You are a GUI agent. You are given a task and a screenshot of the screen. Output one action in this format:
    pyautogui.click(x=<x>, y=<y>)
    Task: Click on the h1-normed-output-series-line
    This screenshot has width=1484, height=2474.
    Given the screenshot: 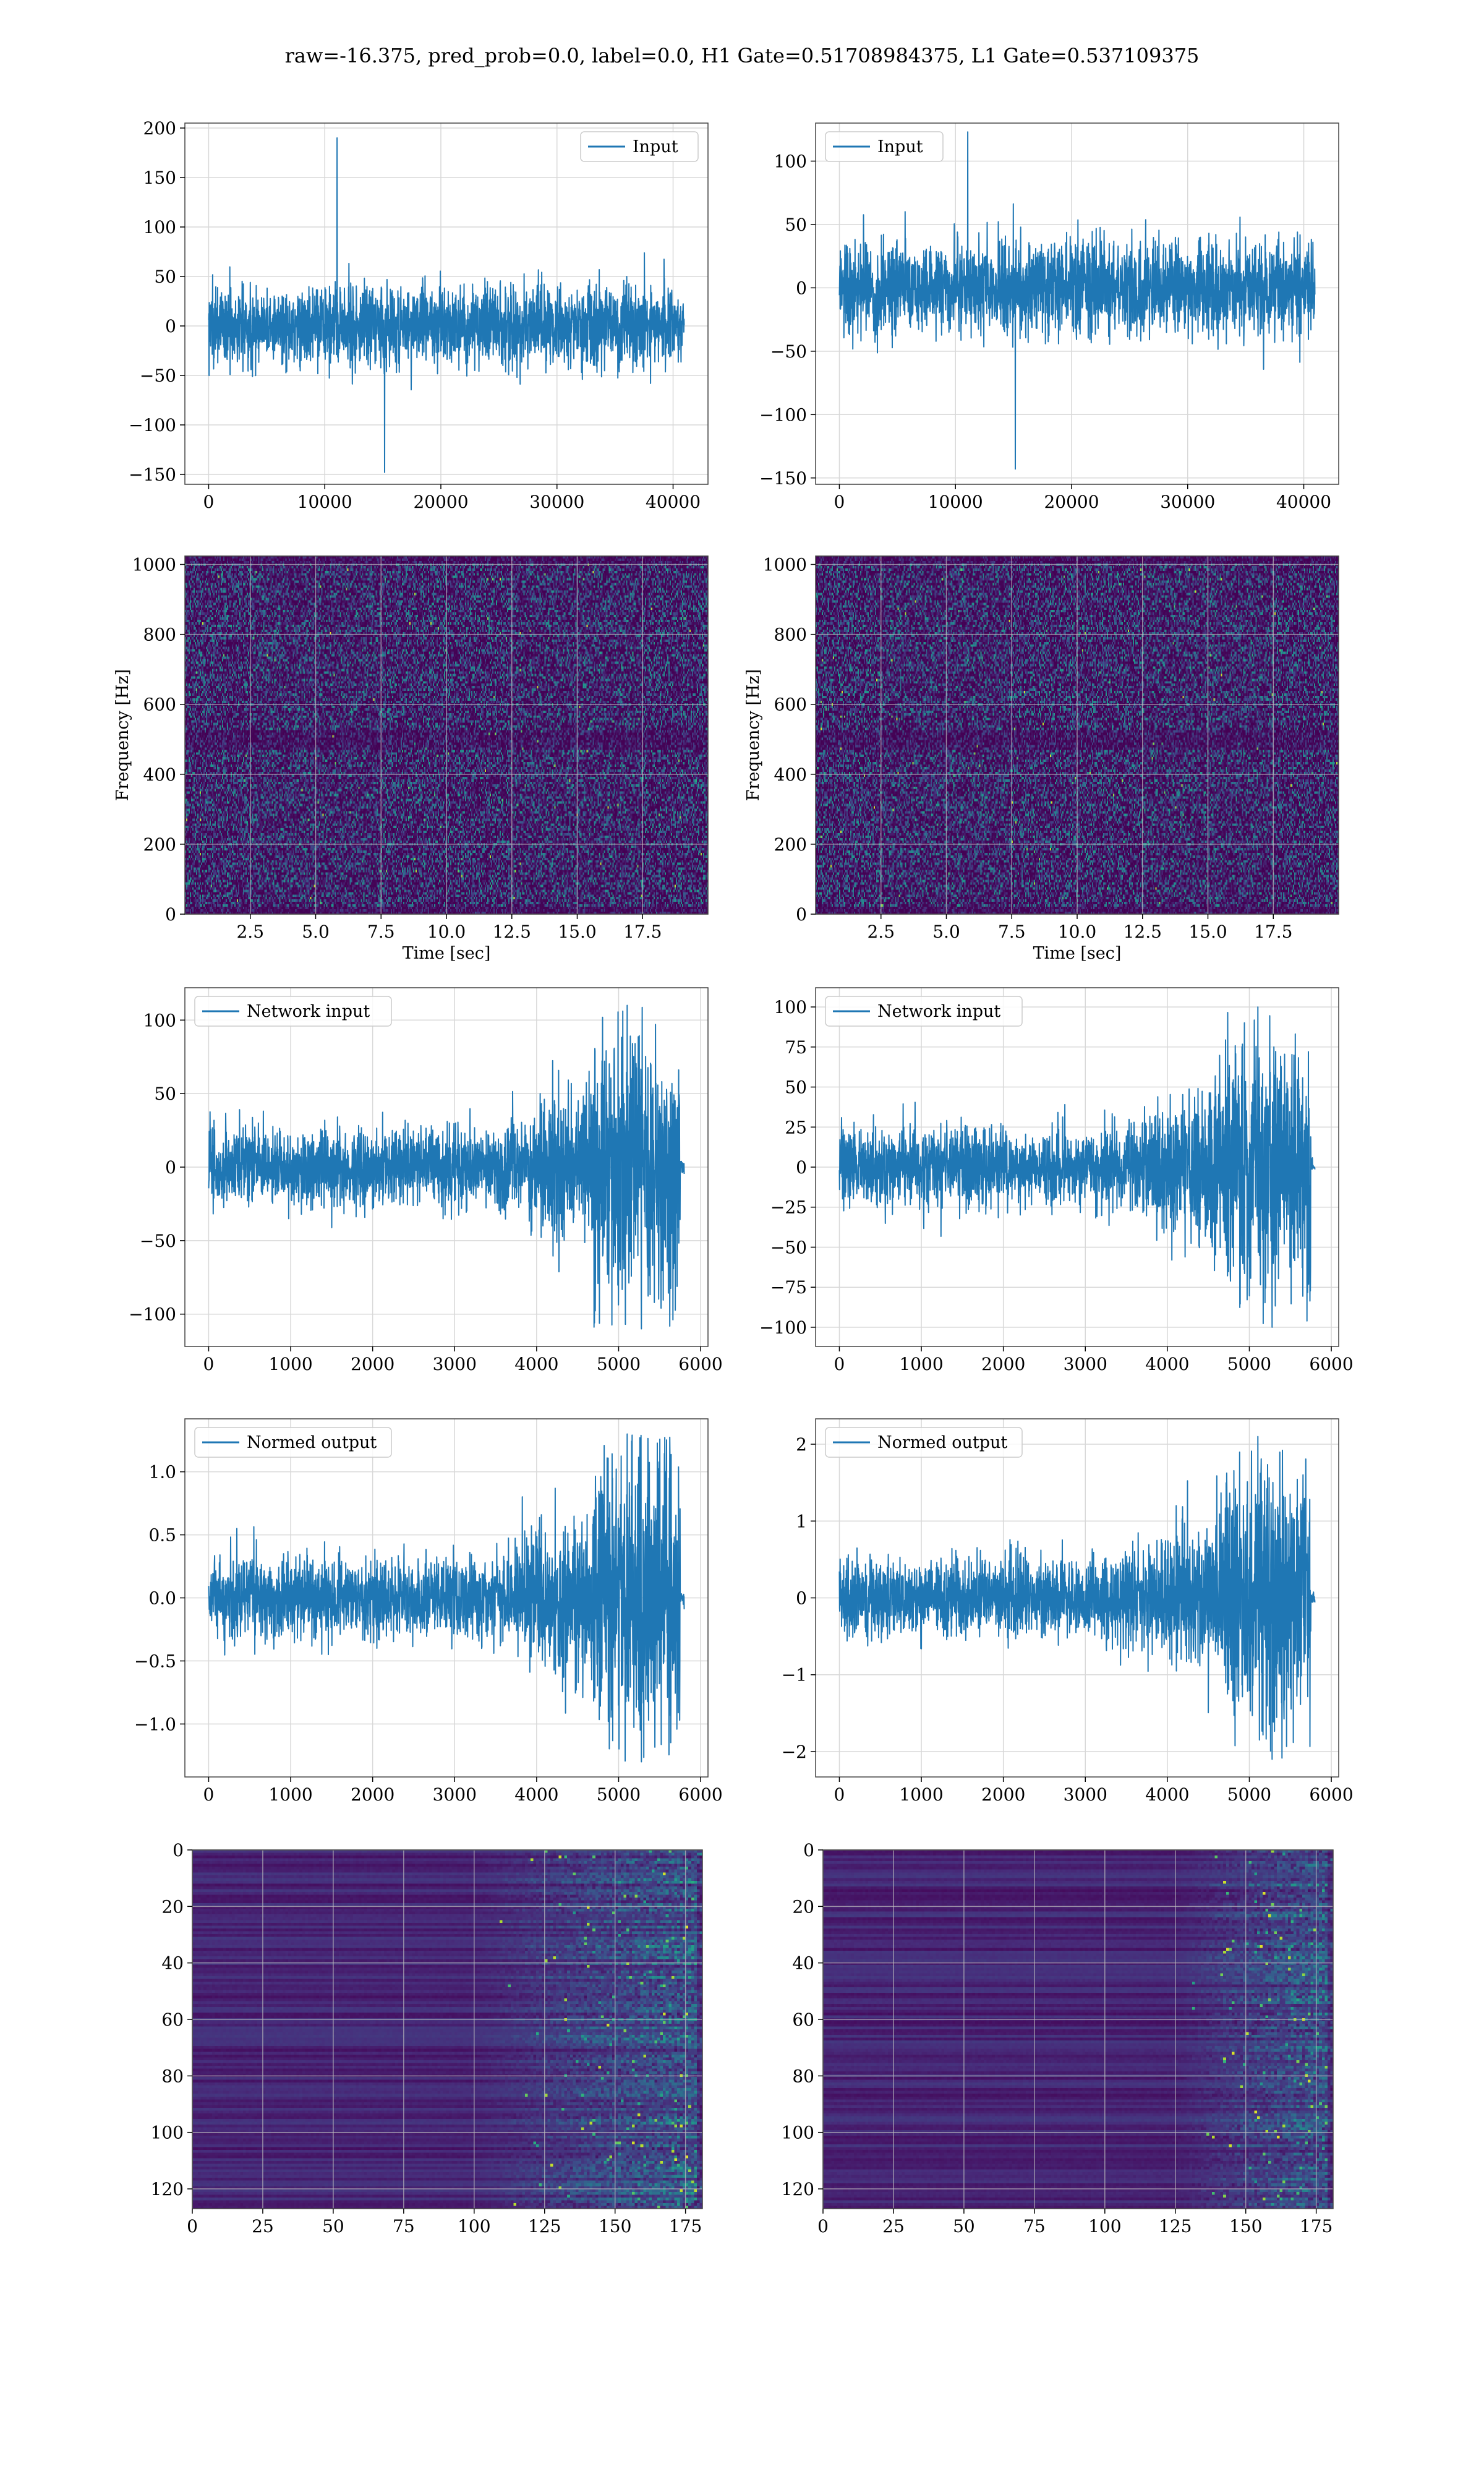 What is the action you would take?
    pyautogui.click(x=446, y=1598)
    